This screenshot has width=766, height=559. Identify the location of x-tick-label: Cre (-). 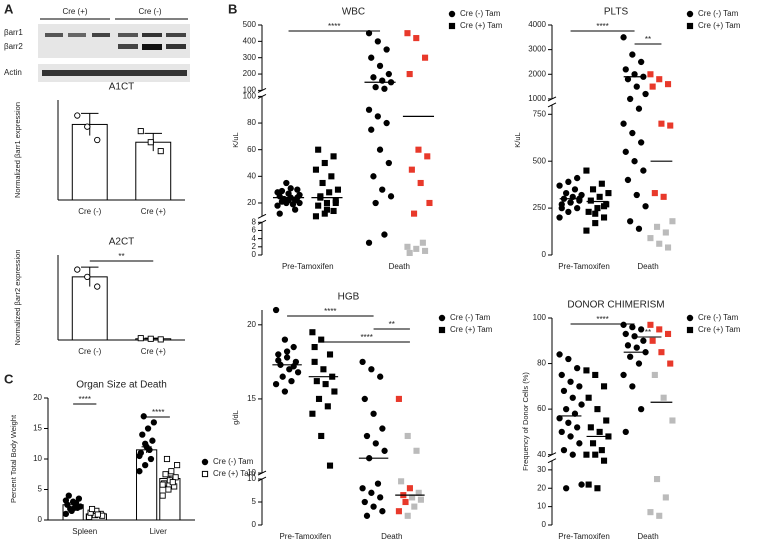
(89, 351).